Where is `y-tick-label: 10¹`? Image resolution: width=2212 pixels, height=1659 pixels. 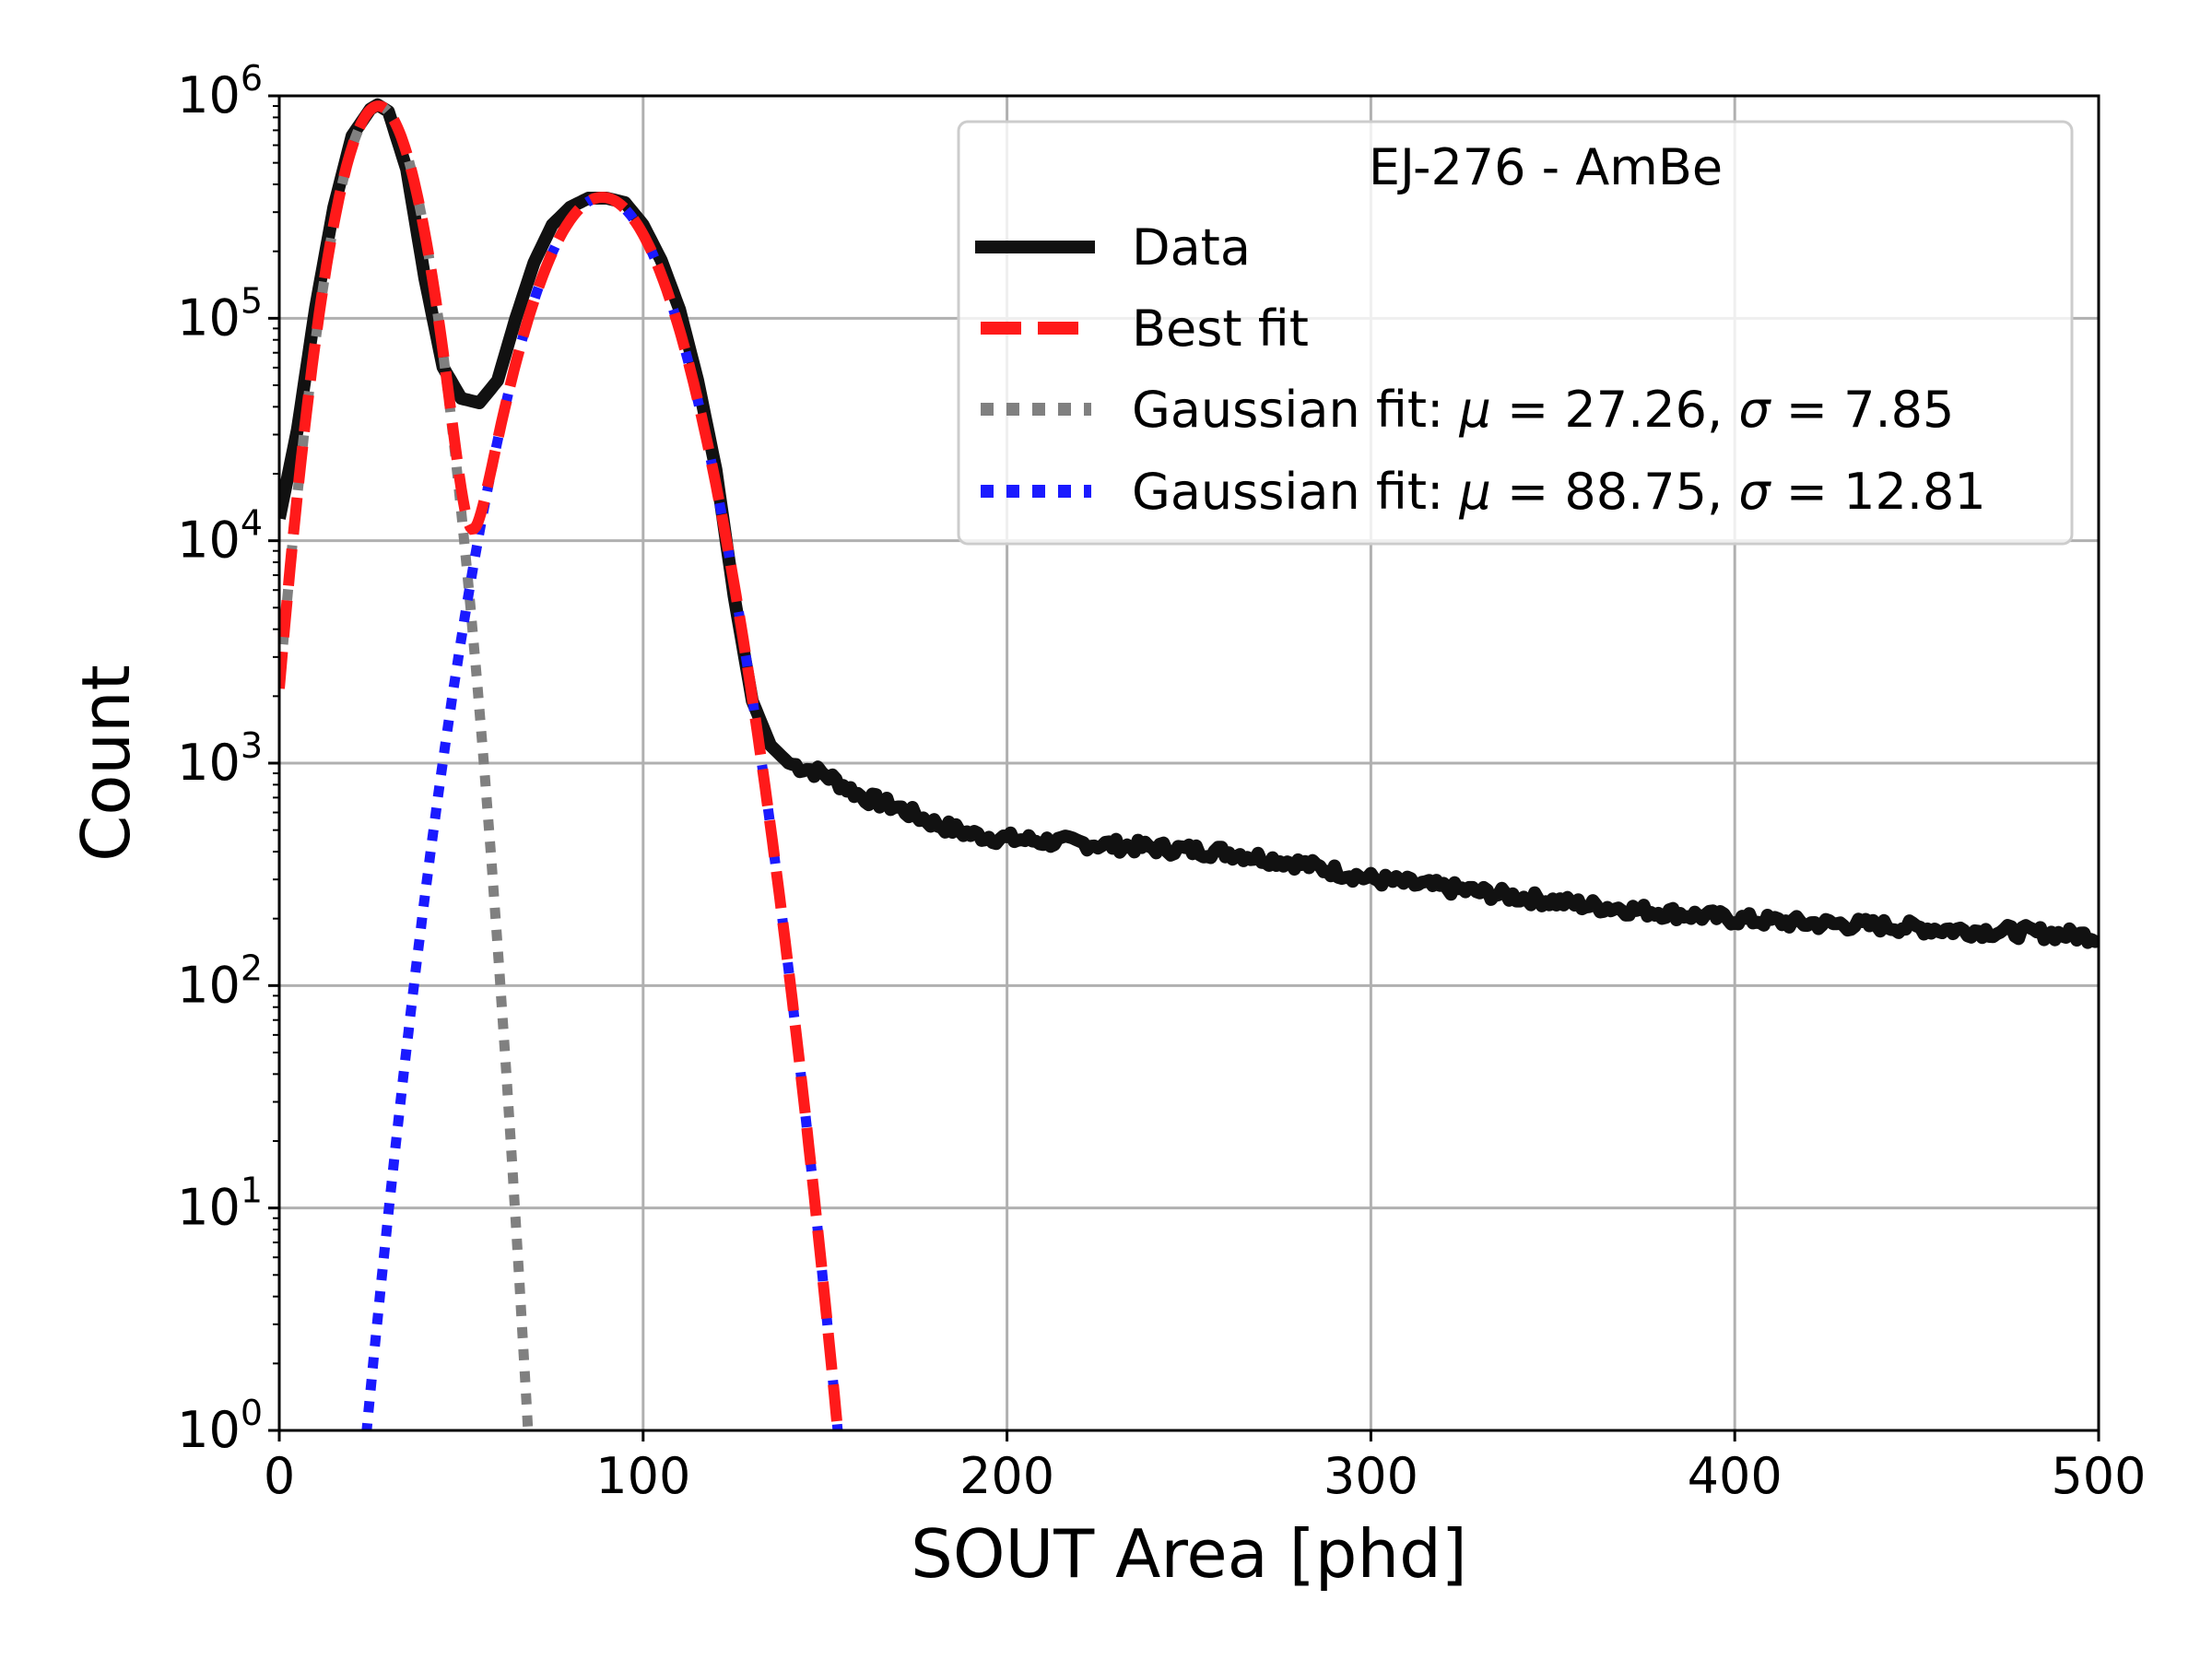
y-tick-label: 10¹ is located at coordinates (220, 1204).